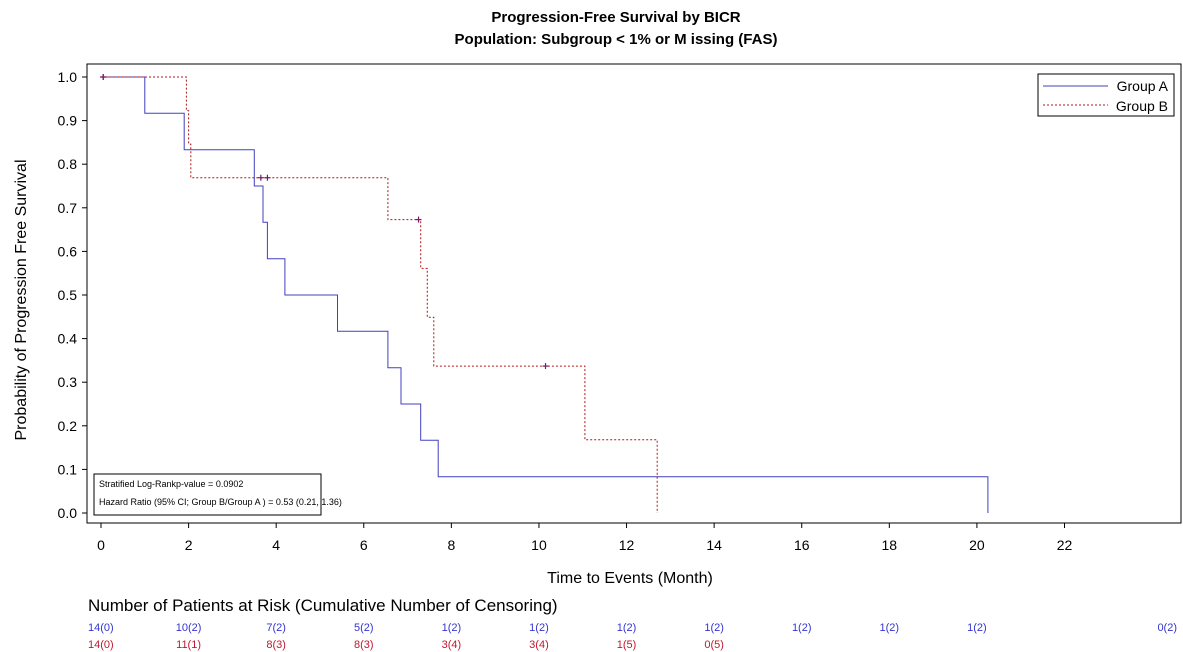 Image resolution: width=1183 pixels, height=652 pixels. I want to click on x-axis-ticks: 0 2 4 6 8 10 12 14 16 18 20 22, so click(584, 538).